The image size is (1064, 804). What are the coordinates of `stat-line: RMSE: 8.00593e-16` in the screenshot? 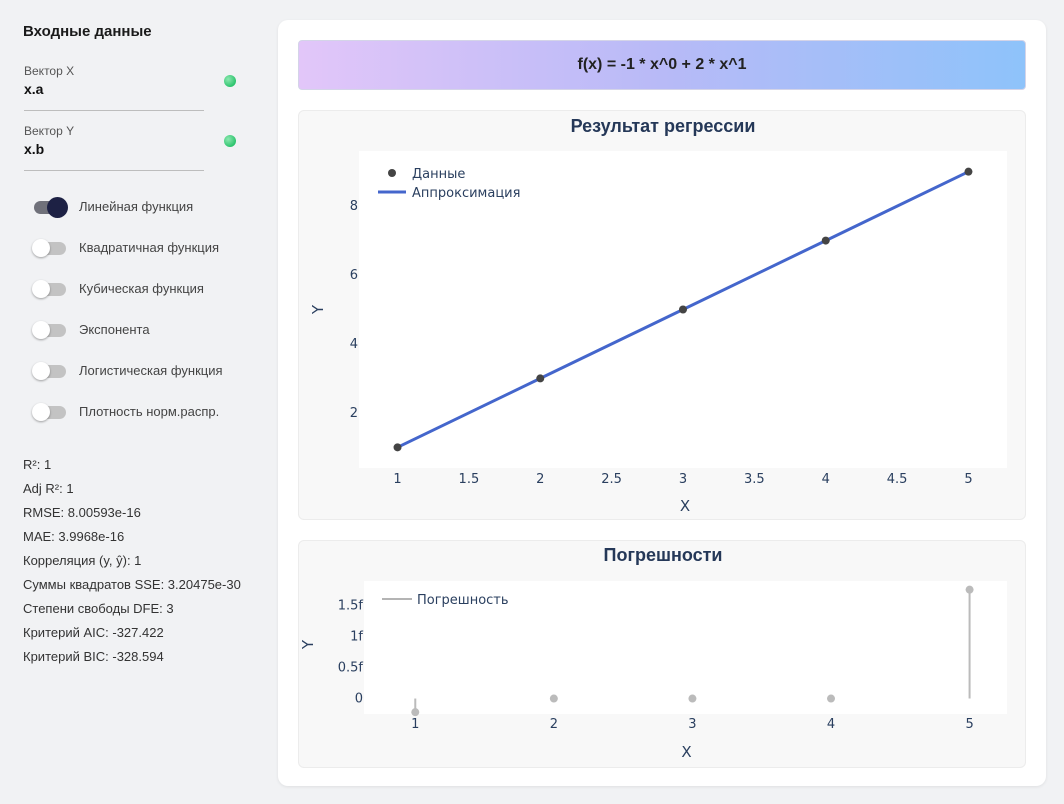 It's located at (82, 512).